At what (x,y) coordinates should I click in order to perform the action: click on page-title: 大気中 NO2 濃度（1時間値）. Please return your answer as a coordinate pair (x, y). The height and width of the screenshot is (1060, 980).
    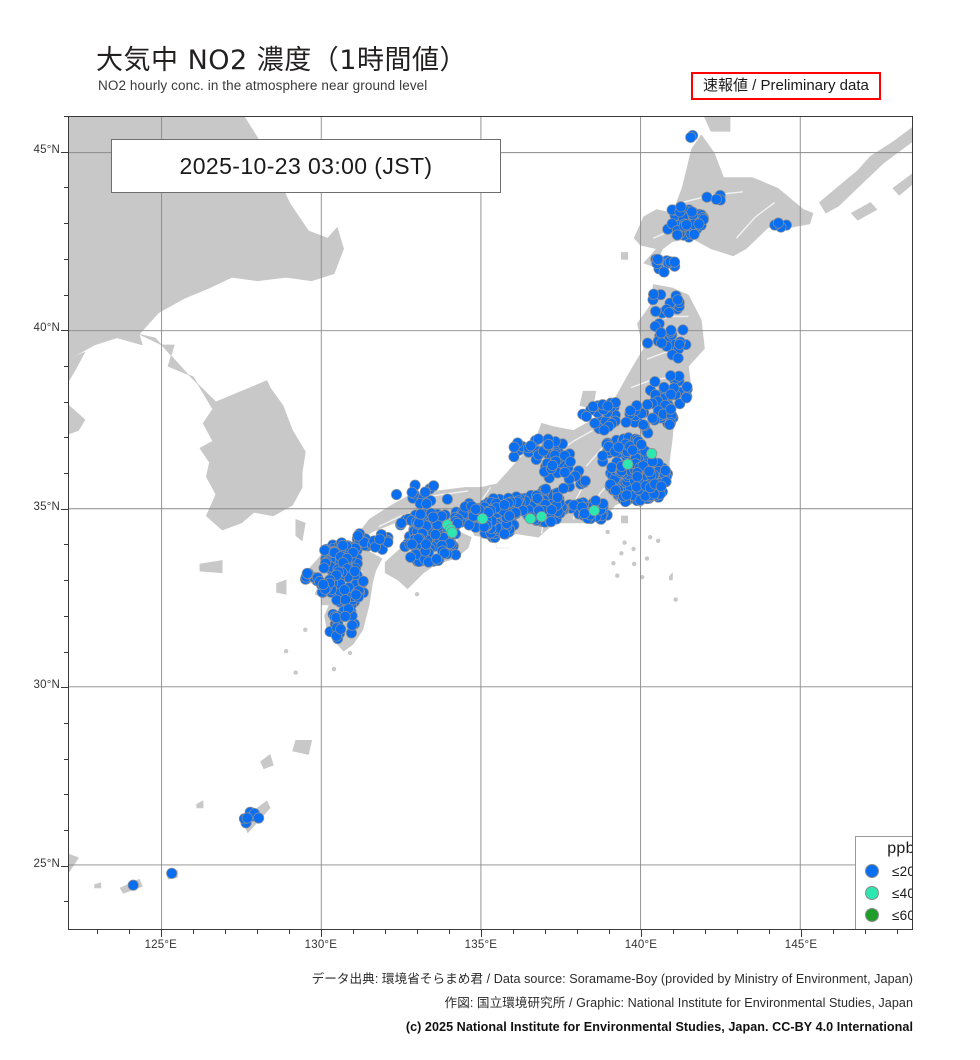
    Looking at the image, I should click on (281, 60).